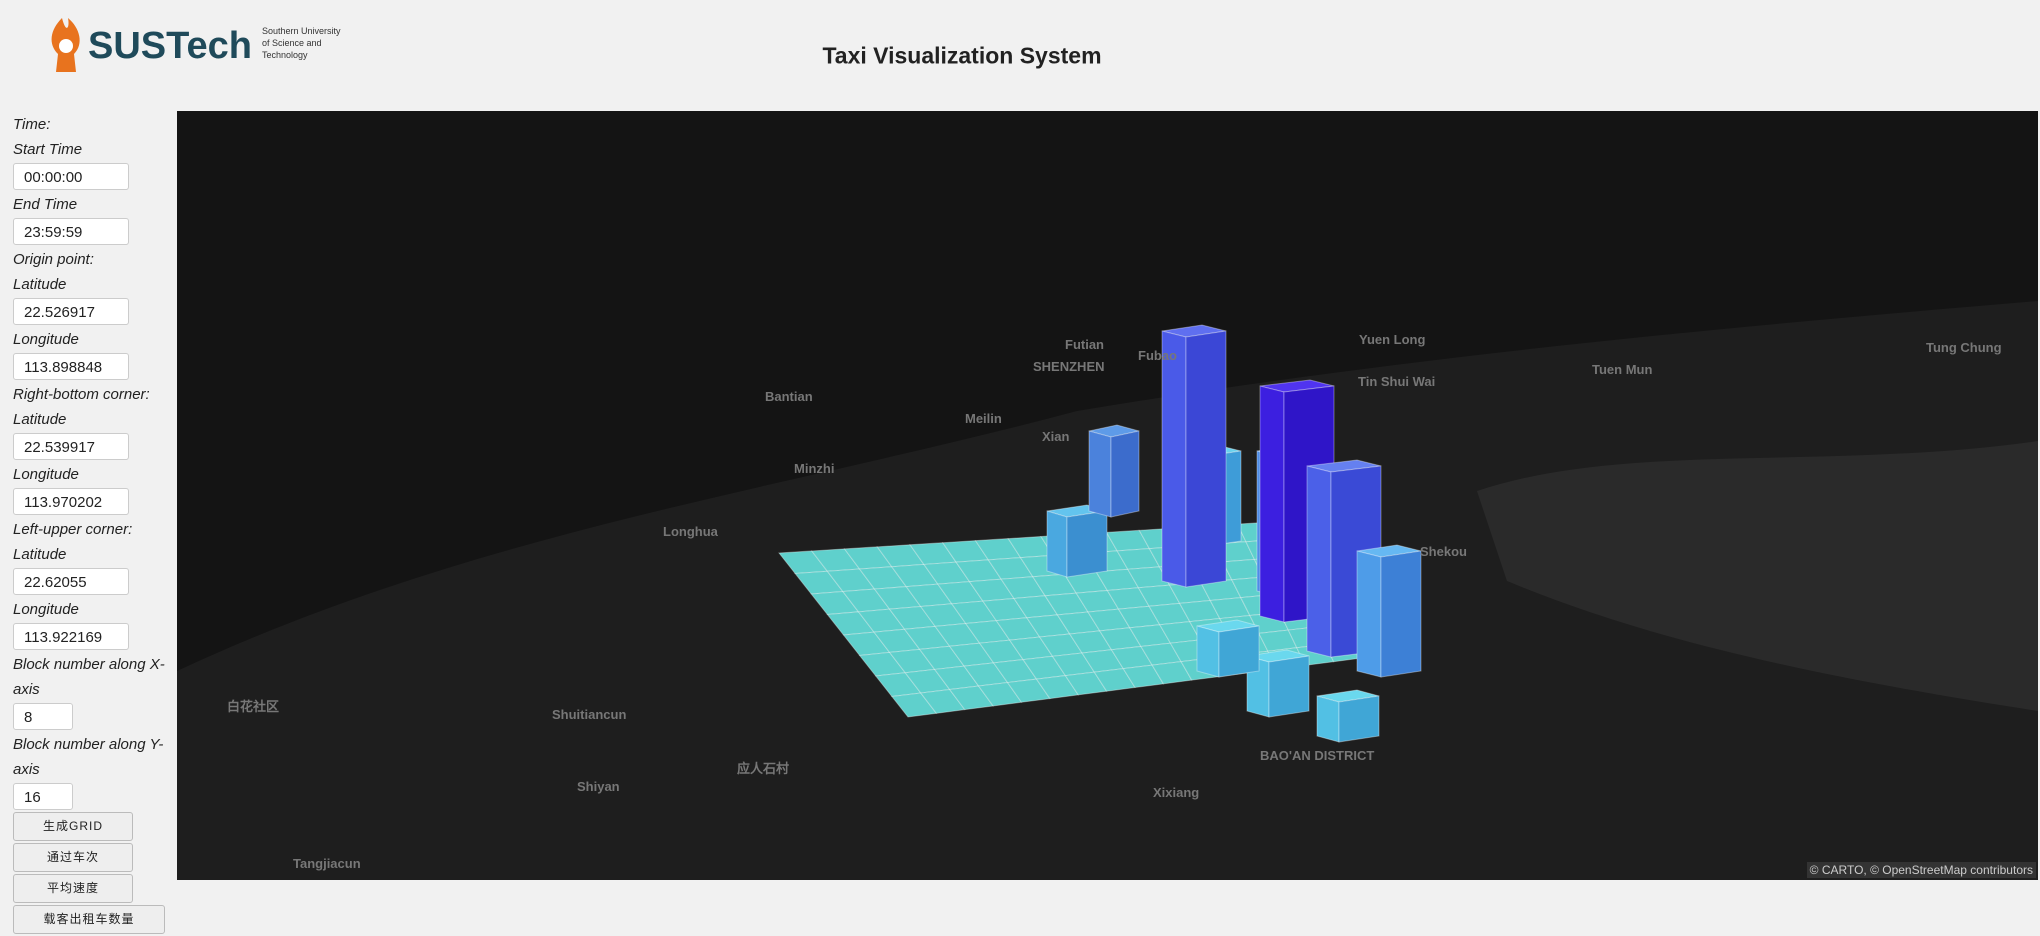 This screenshot has width=2040, height=936. I want to click on field-label: Start Time, so click(48, 149).